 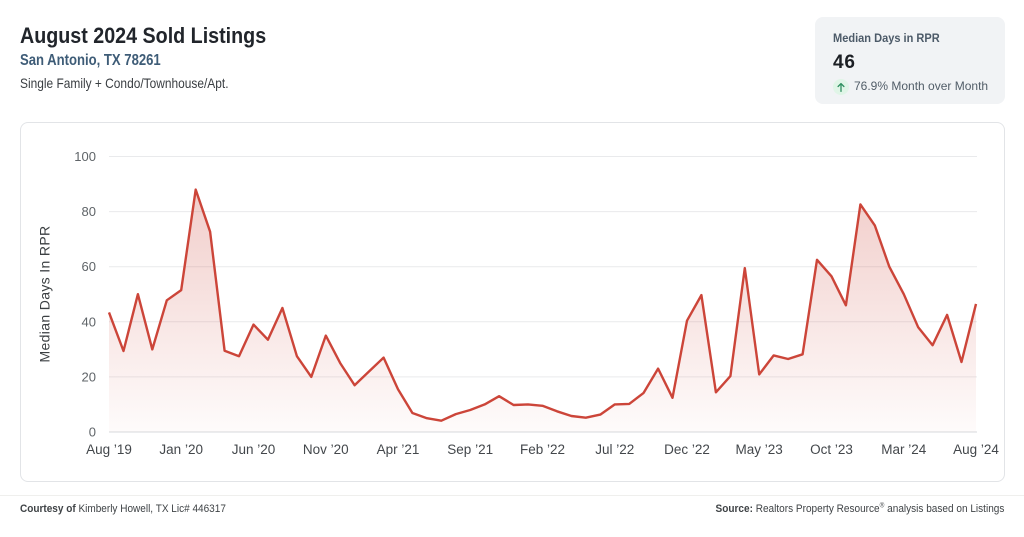 I want to click on svg-text: 80, so click(x=89, y=211).